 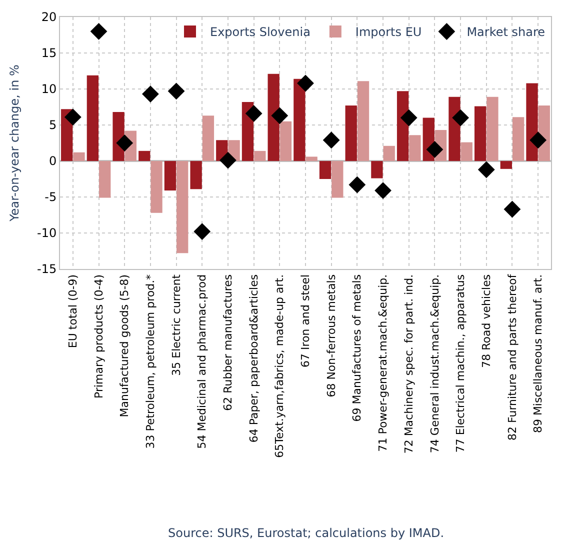 I want to click on x-tick-label: 72 Machinery spec. for part. ind., so click(x=409, y=364).